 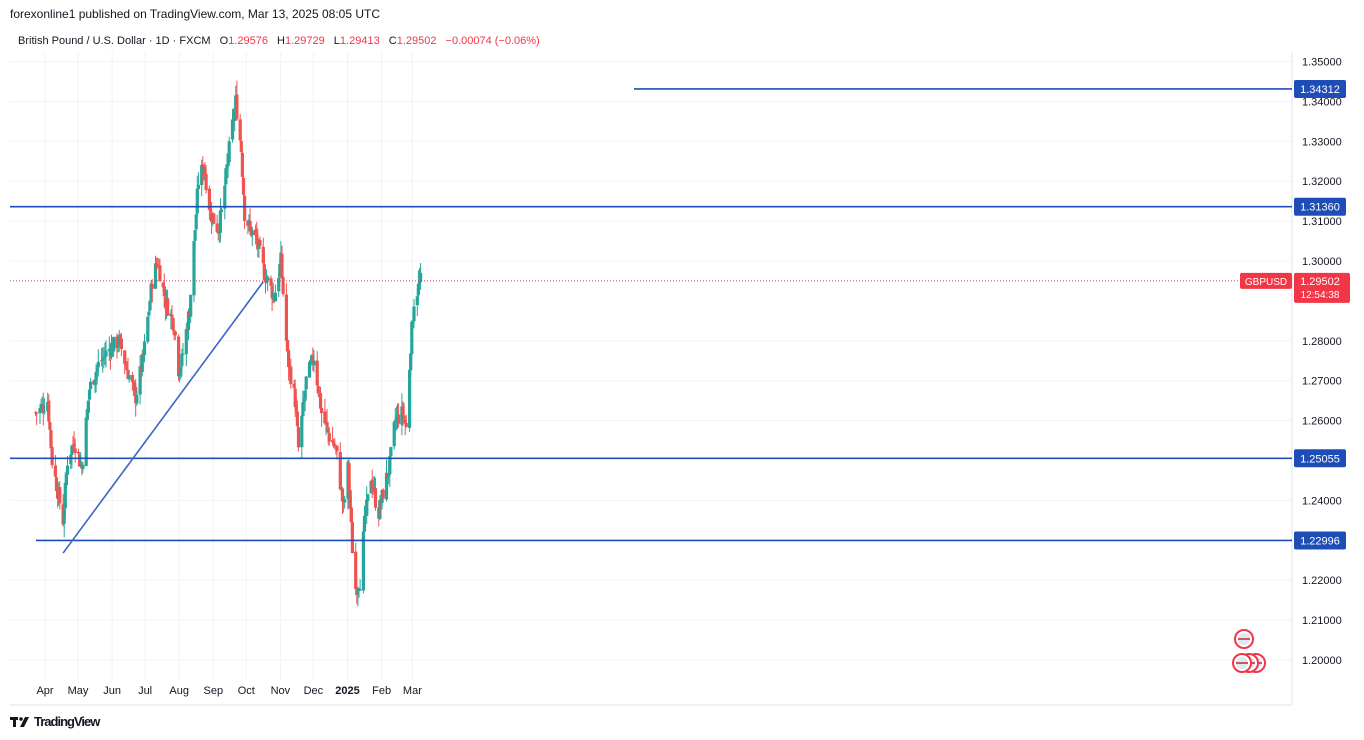 I want to click on y-tick-label: 1.31000, so click(x=1322, y=222).